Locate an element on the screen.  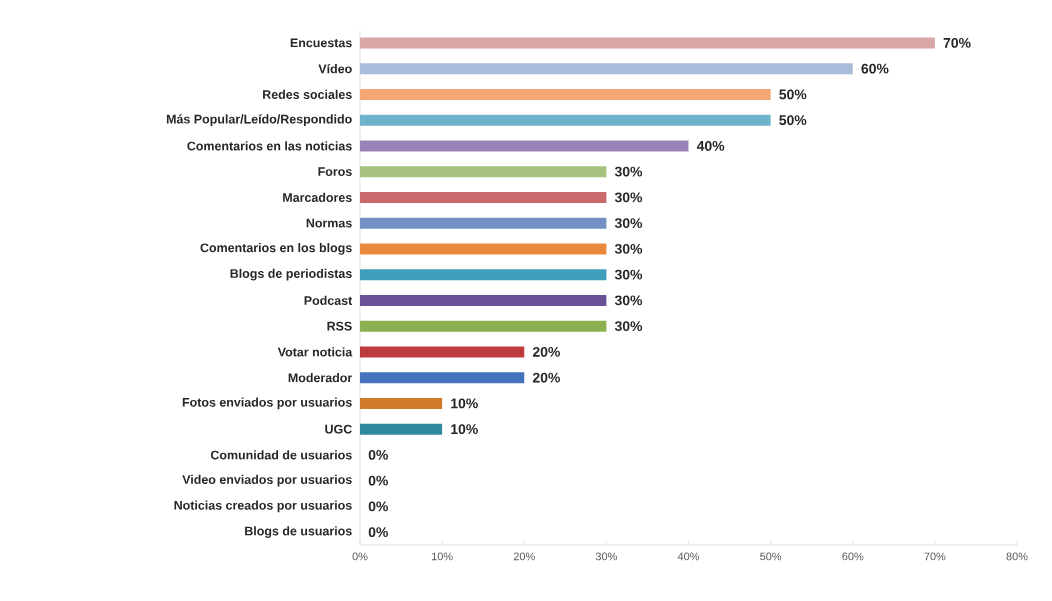
y-tick-label: Marcadores is located at coordinates (317, 197).